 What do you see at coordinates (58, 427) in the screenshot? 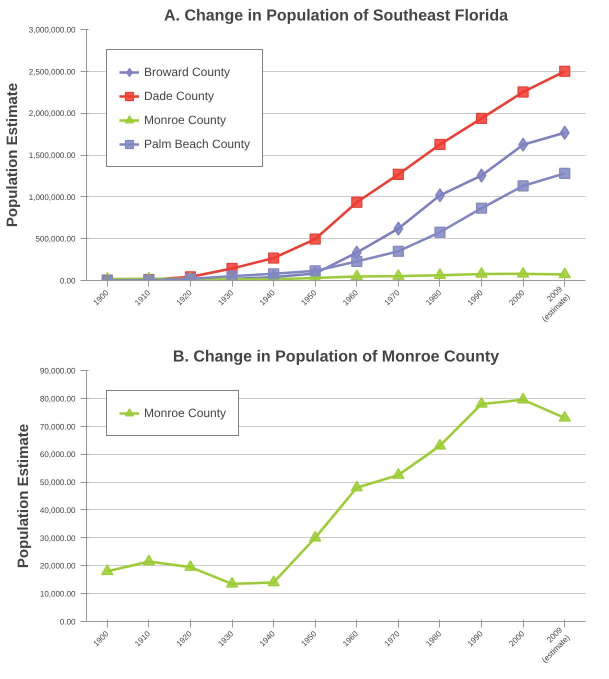
I see `y-tick-label: 70,000.00` at bounding box center [58, 427].